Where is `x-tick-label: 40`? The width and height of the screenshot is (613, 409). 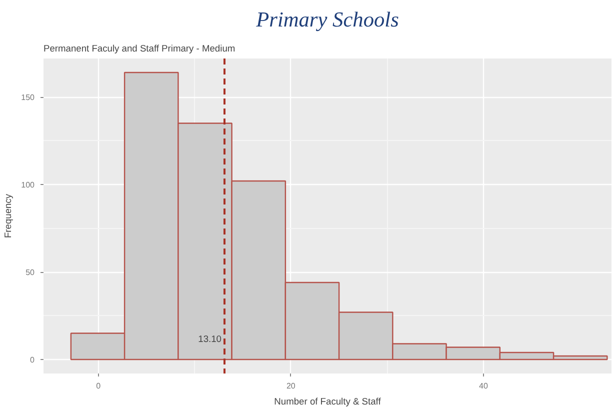 x-tick-label: 40 is located at coordinates (483, 386).